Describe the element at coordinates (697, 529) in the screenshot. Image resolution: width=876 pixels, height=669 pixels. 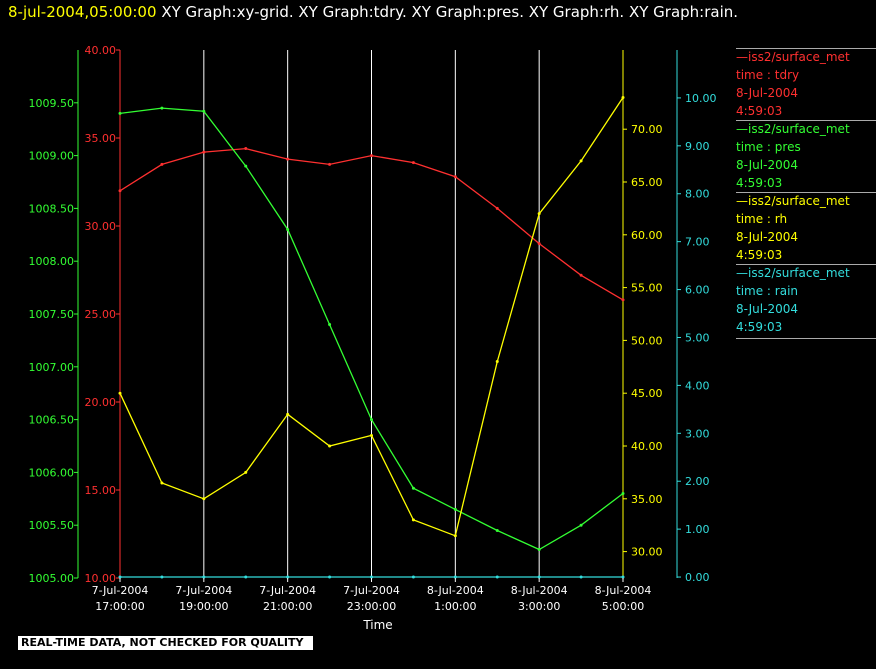
I see `rain-tick-label: 1.00` at that location.